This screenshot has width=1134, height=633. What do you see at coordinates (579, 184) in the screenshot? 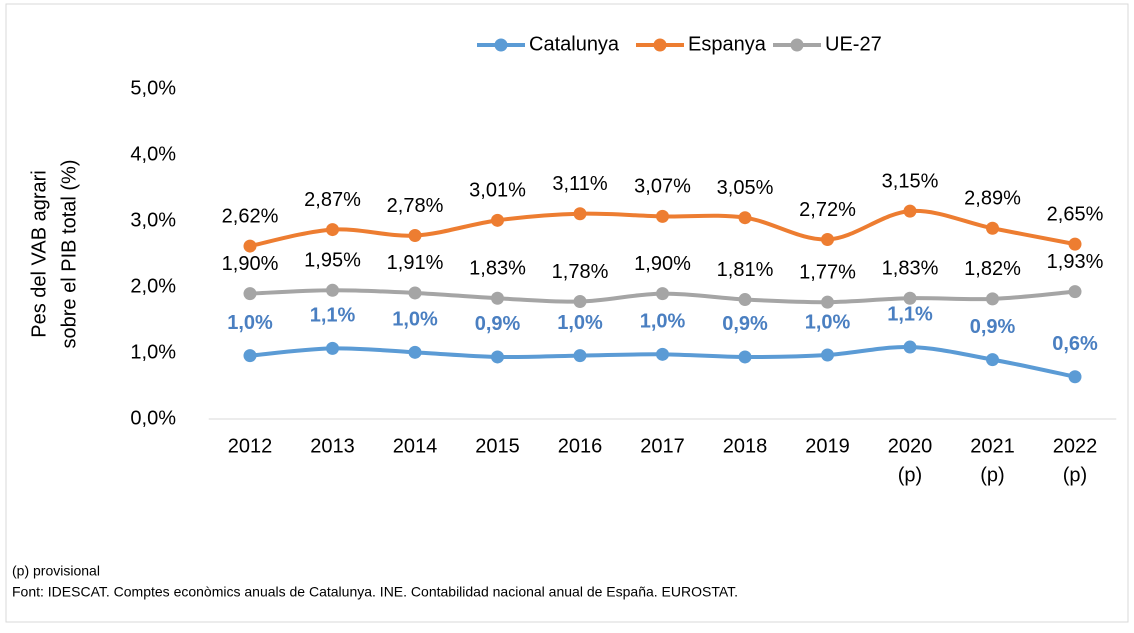
I see `data-label: 3,11%` at bounding box center [579, 184].